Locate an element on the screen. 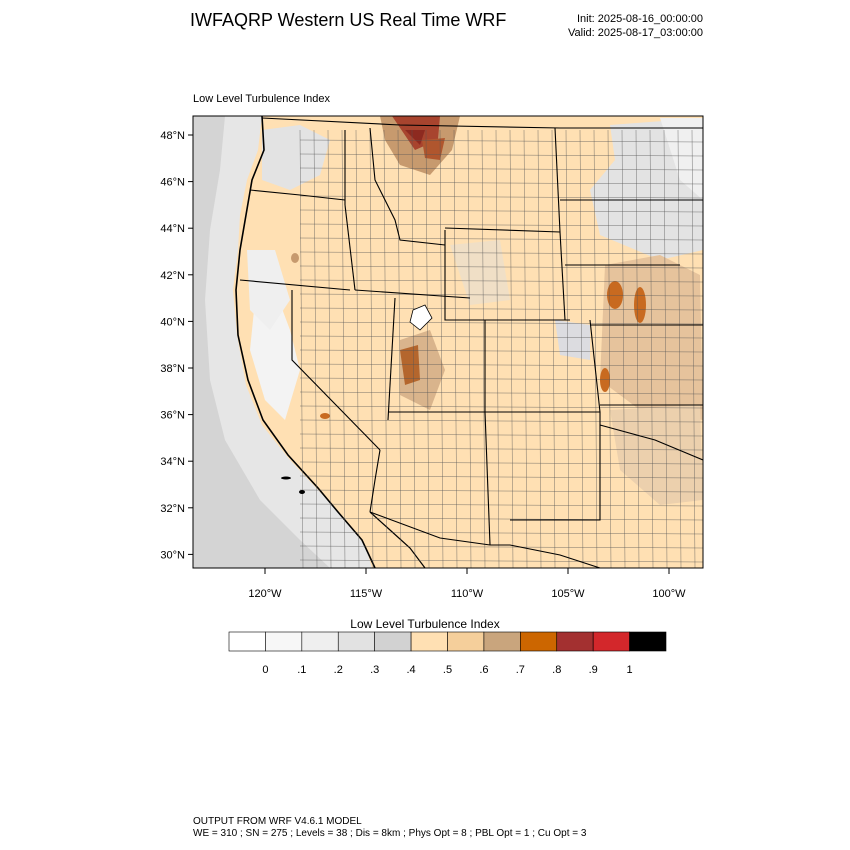 Image resolution: width=850 pixels, height=850 pixels. colorbar-label: 0 is located at coordinates (265, 670).